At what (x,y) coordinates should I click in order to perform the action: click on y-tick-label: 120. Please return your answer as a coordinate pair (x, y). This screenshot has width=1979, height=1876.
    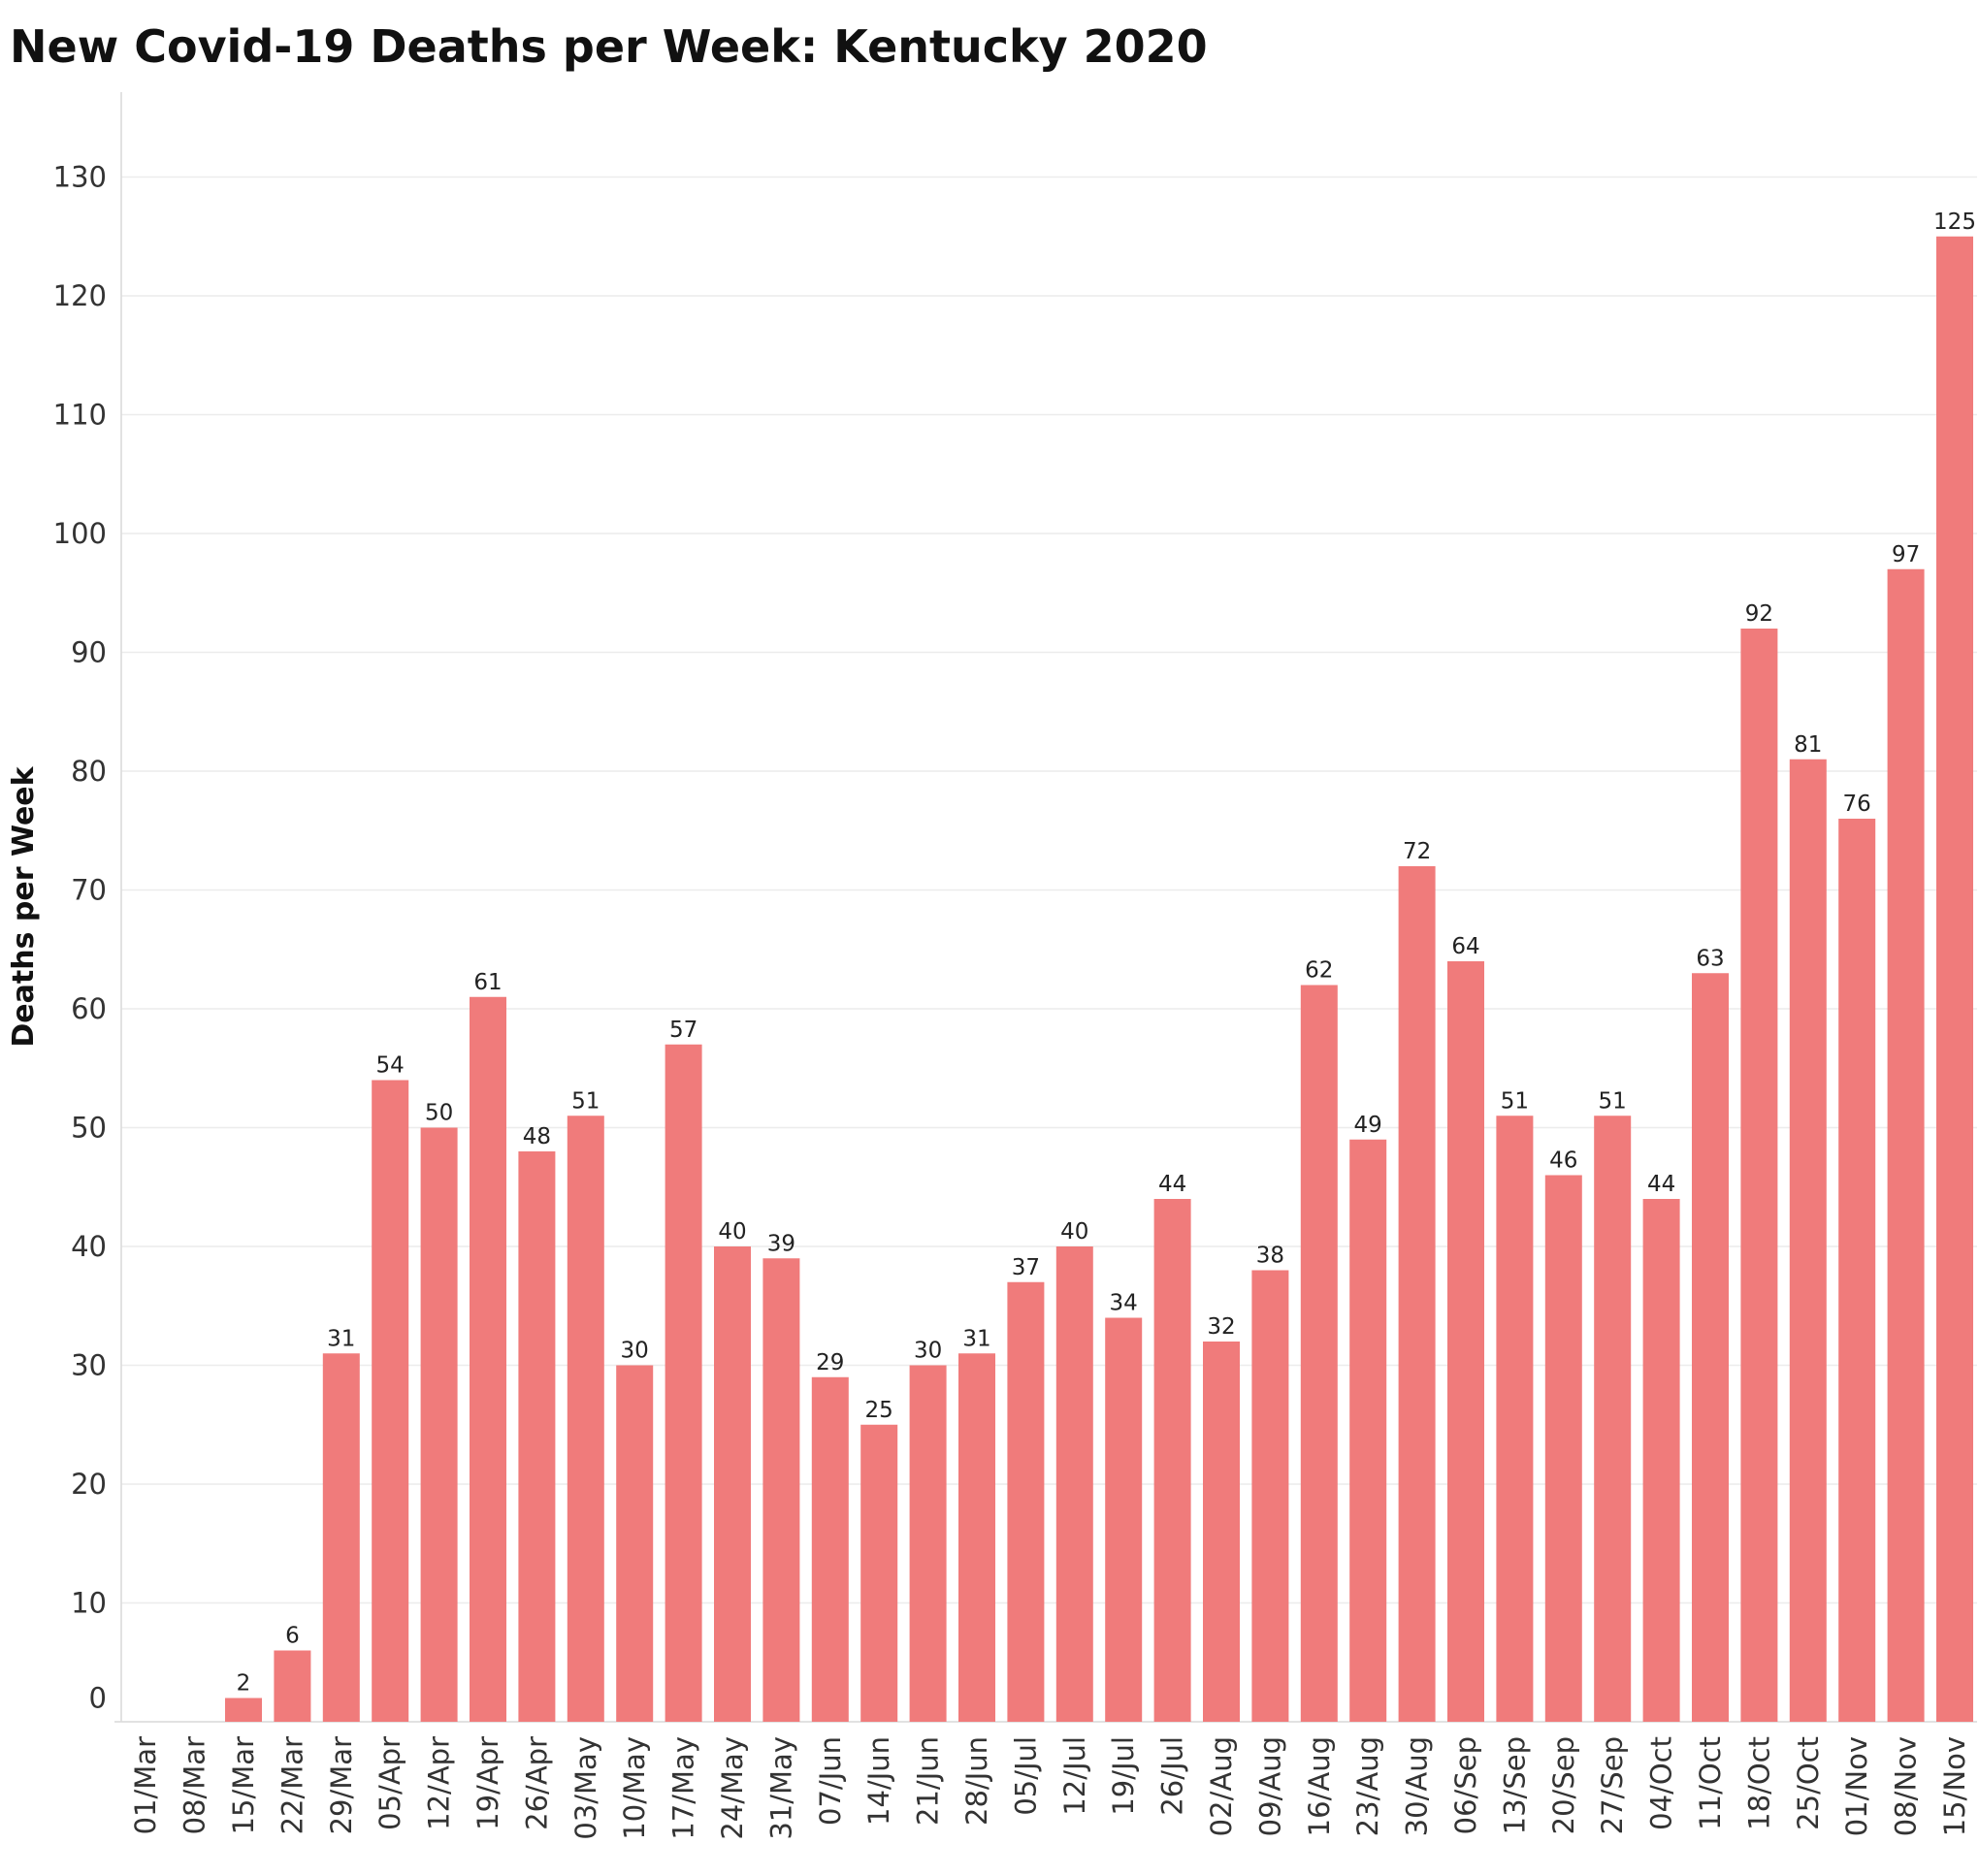
    Looking at the image, I should click on (80, 295).